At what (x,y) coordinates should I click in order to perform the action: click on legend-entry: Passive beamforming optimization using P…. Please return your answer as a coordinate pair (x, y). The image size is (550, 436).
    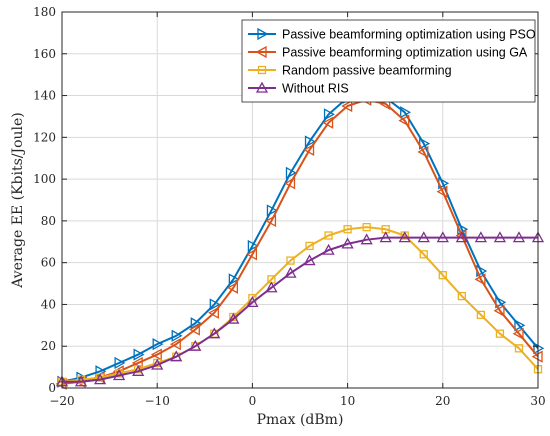
    Looking at the image, I should click on (392, 35).